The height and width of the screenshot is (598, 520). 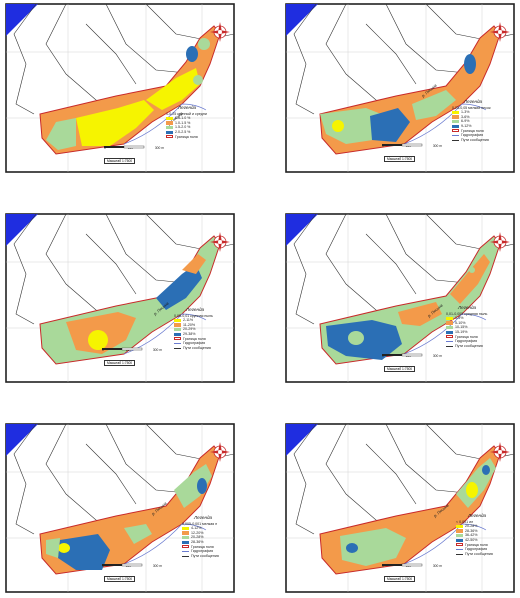 What do you see at coordinates (465, 521) in the screenshot?
I see `legend-subtitle: < 0,001 ил` at bounding box center [465, 521].